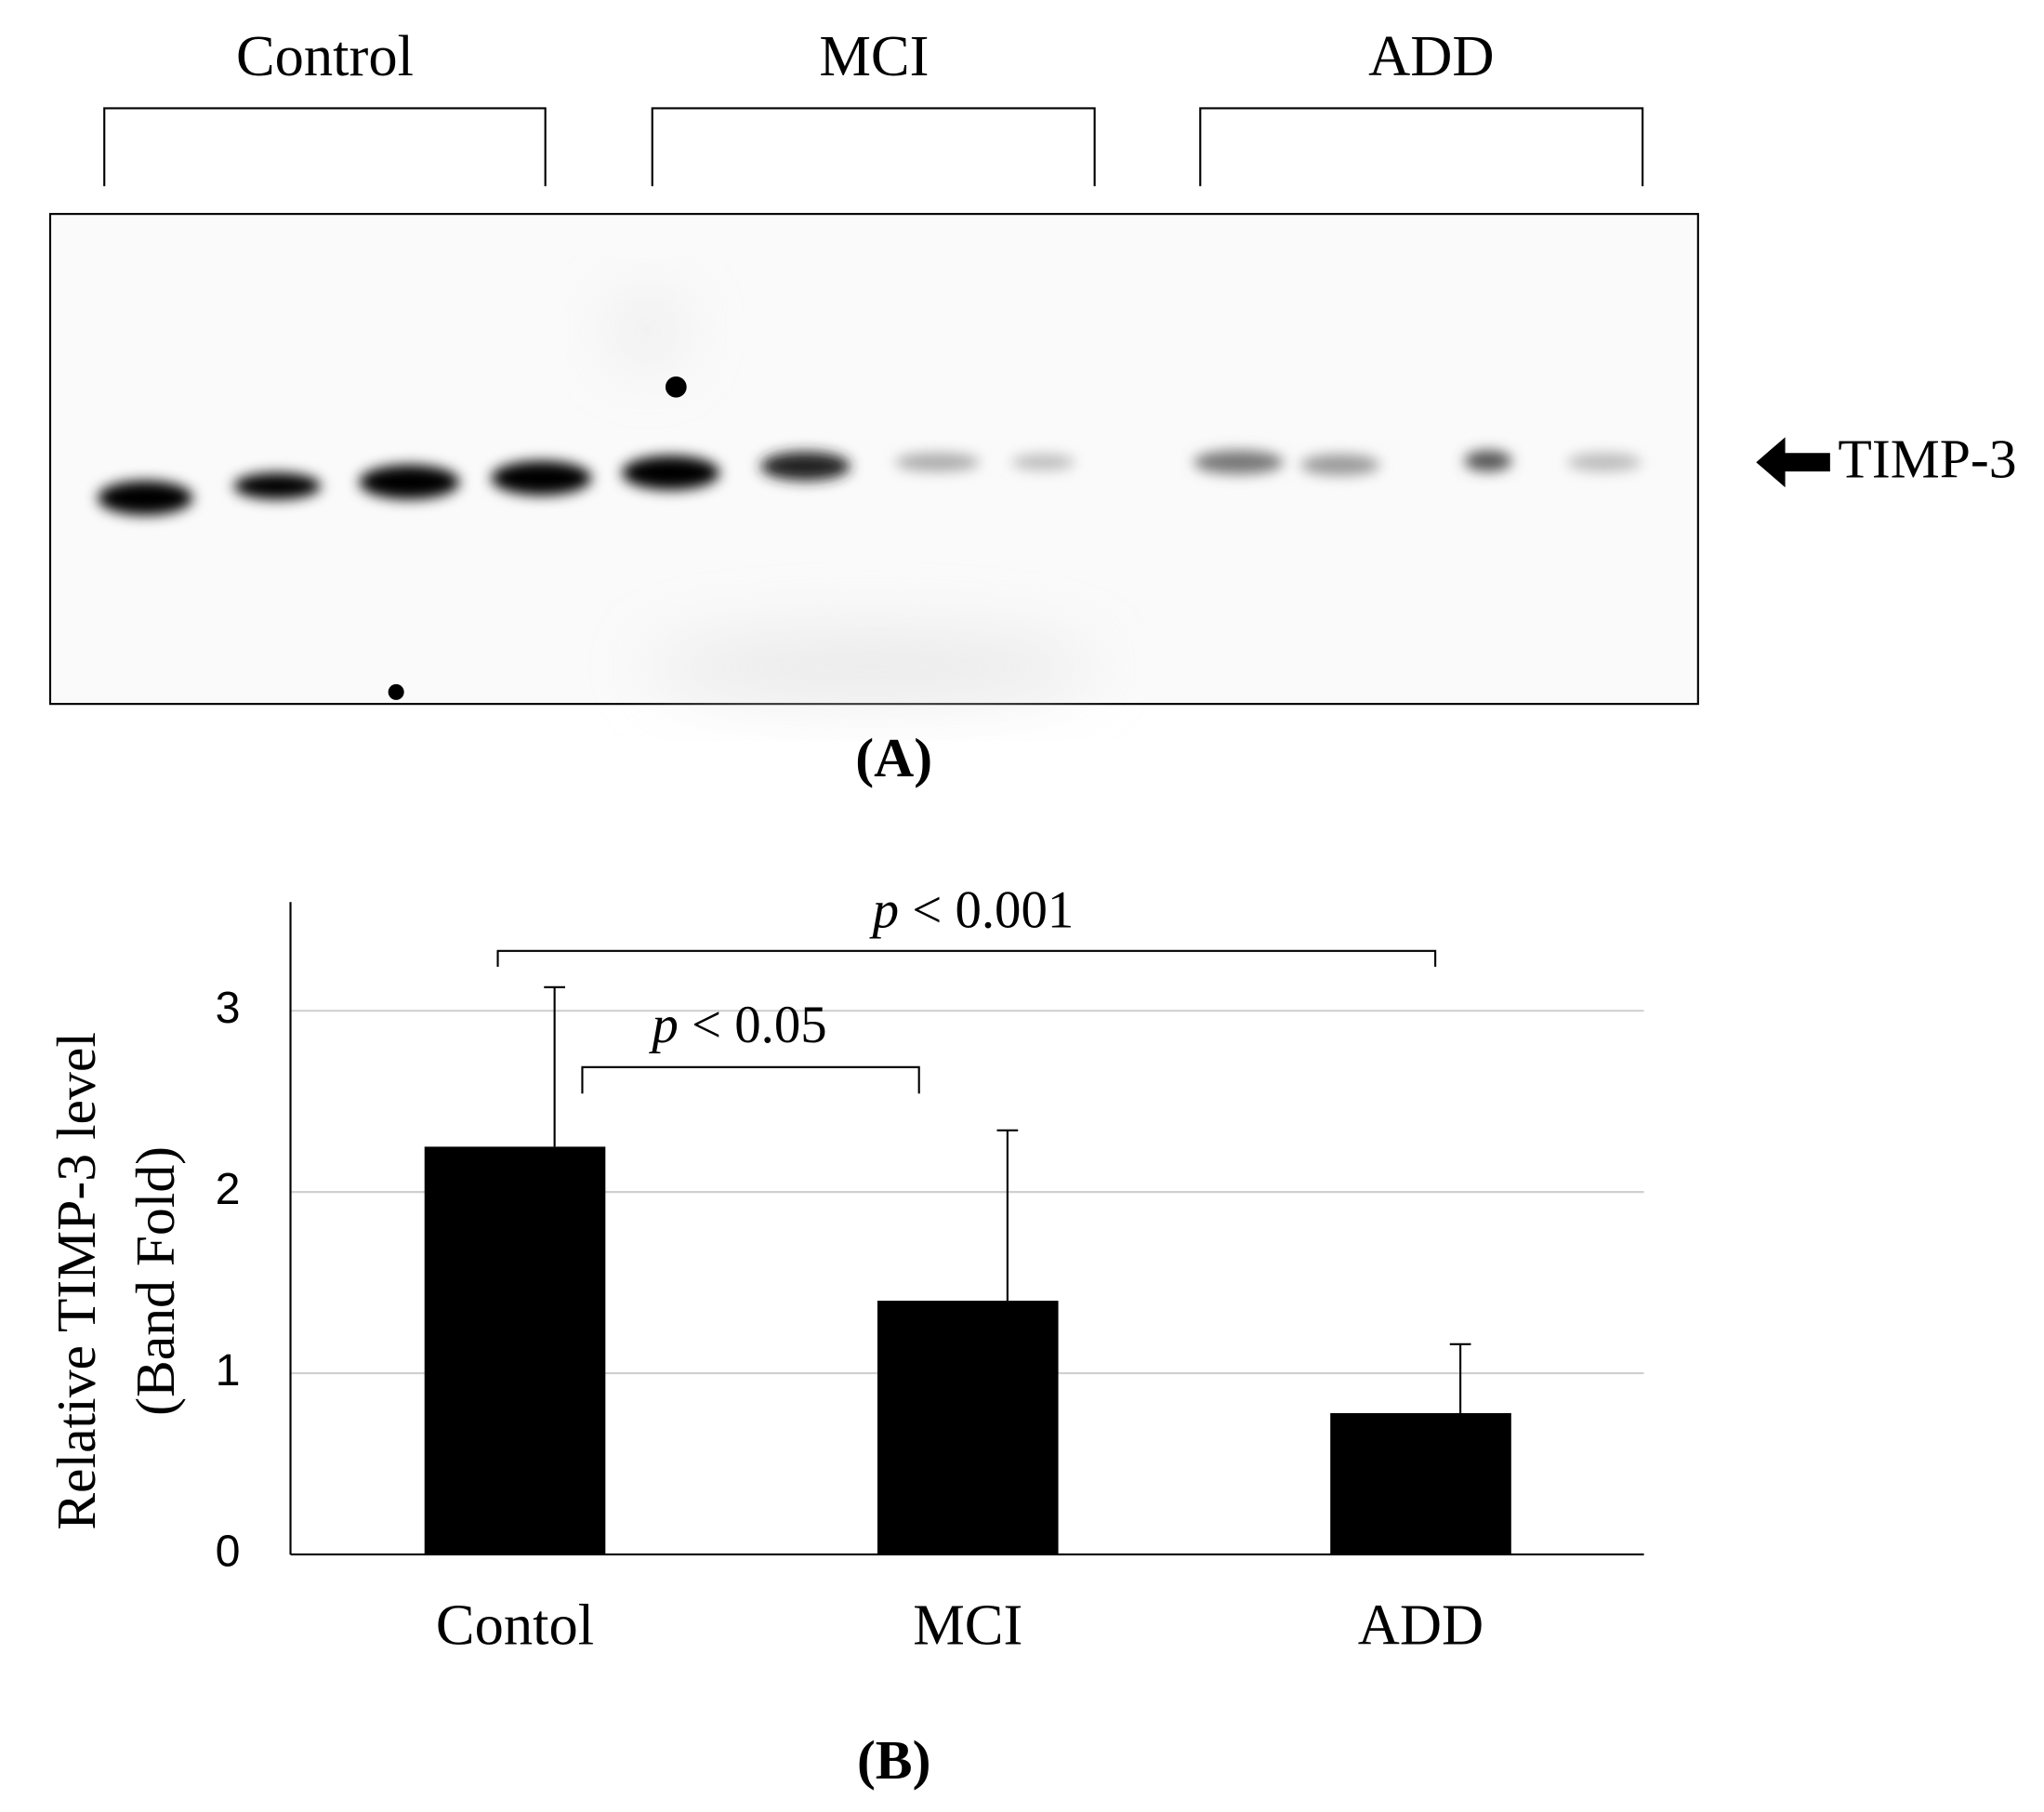 This screenshot has height=1812, width=2044. Describe the element at coordinates (874, 55) in the screenshot. I see `group-label: MCI` at that location.